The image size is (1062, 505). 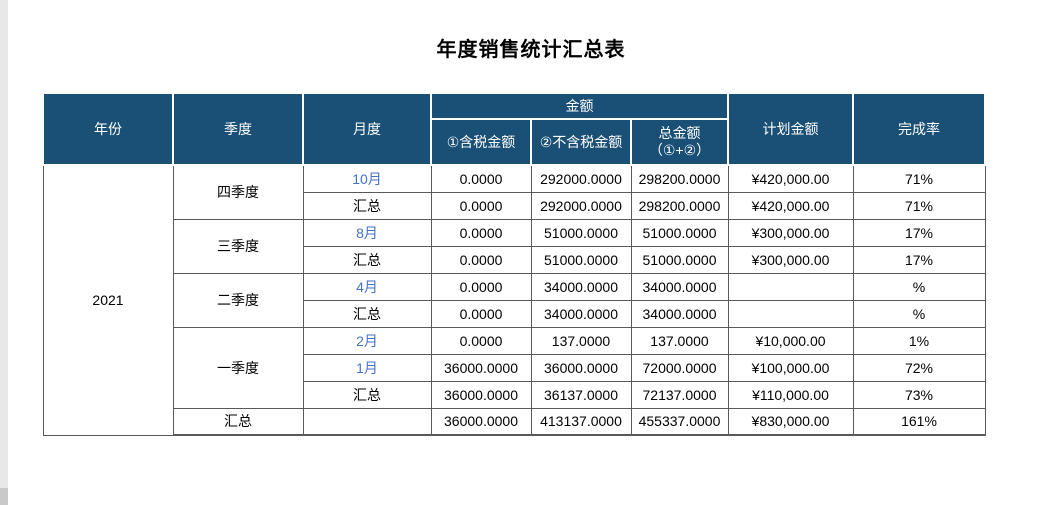 I want to click on cell-completion: 1%, so click(x=919, y=340).